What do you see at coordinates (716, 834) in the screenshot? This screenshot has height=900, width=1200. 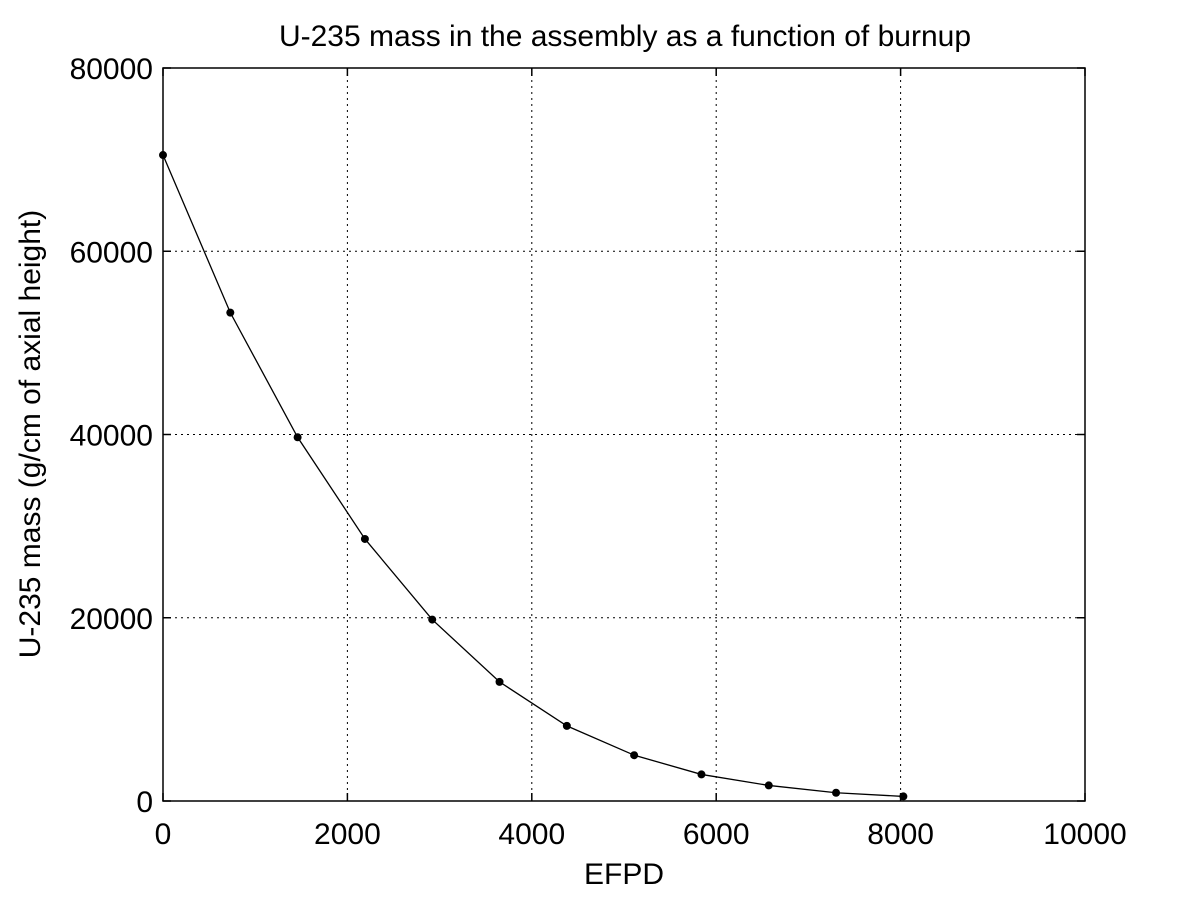 I see `x-tick-label-3: 6000` at bounding box center [716, 834].